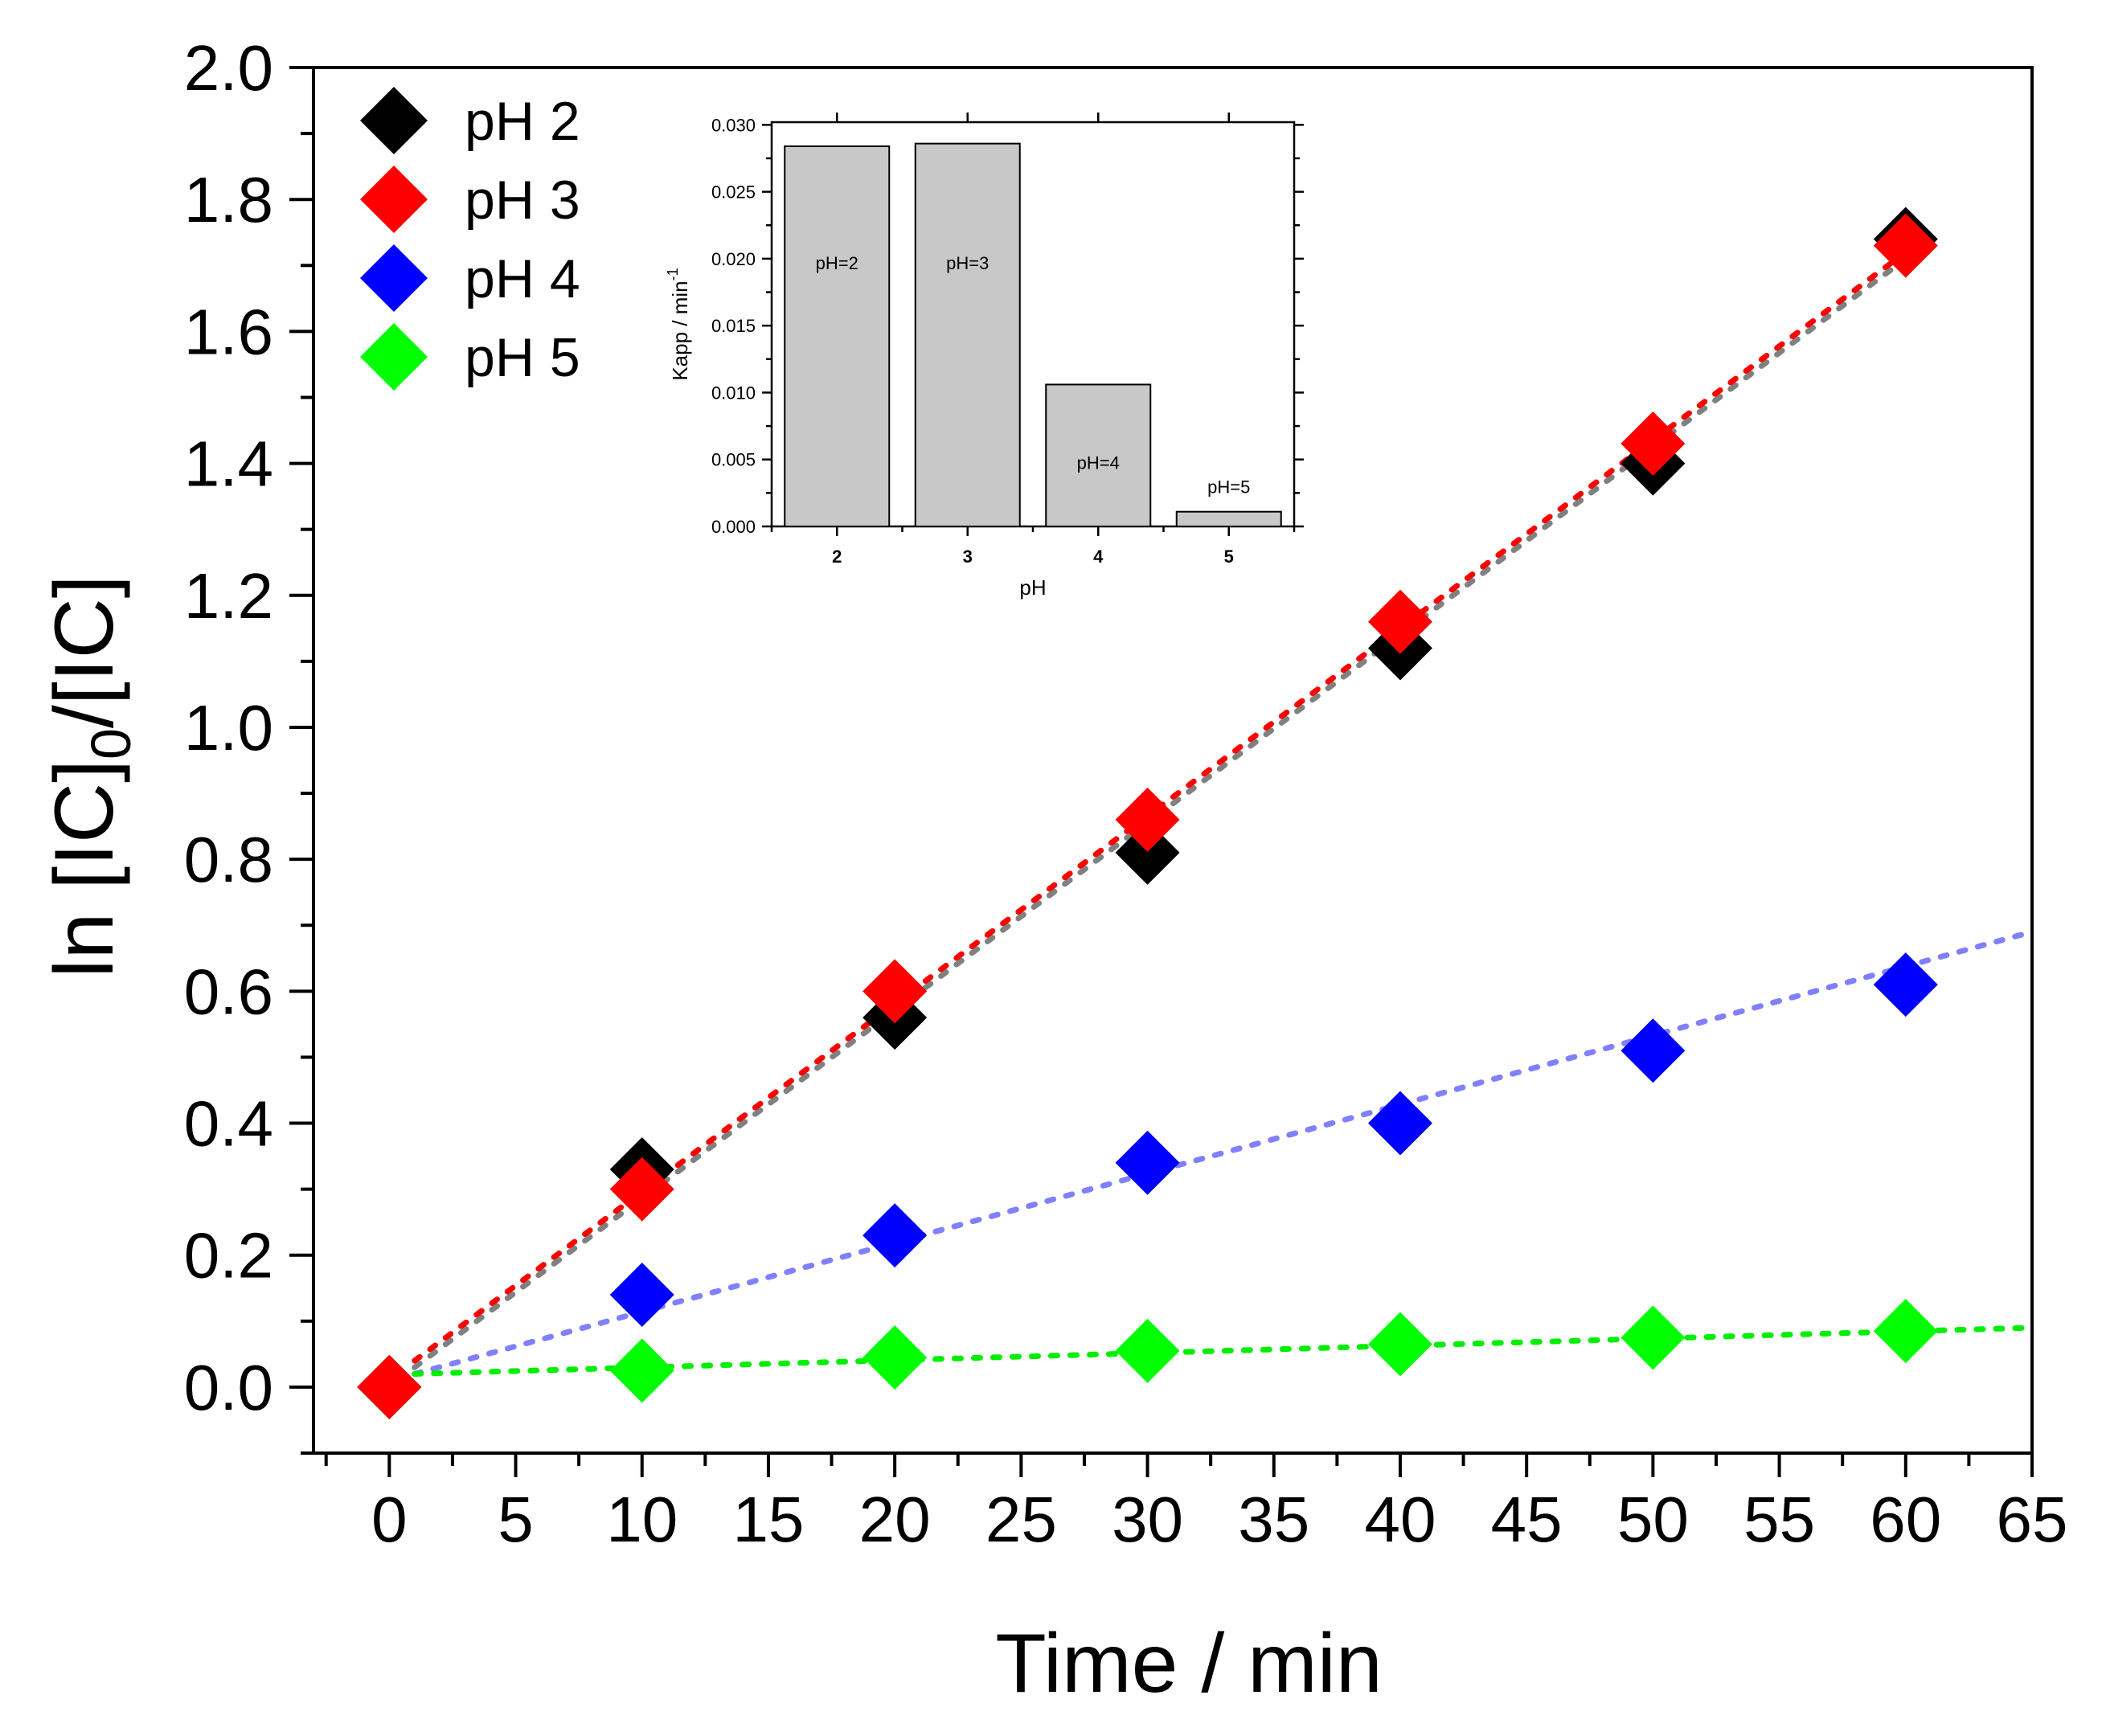 This screenshot has width=2106, height=1736. Describe the element at coordinates (1779, 1519) in the screenshot. I see `x-tick-label: 55` at that location.